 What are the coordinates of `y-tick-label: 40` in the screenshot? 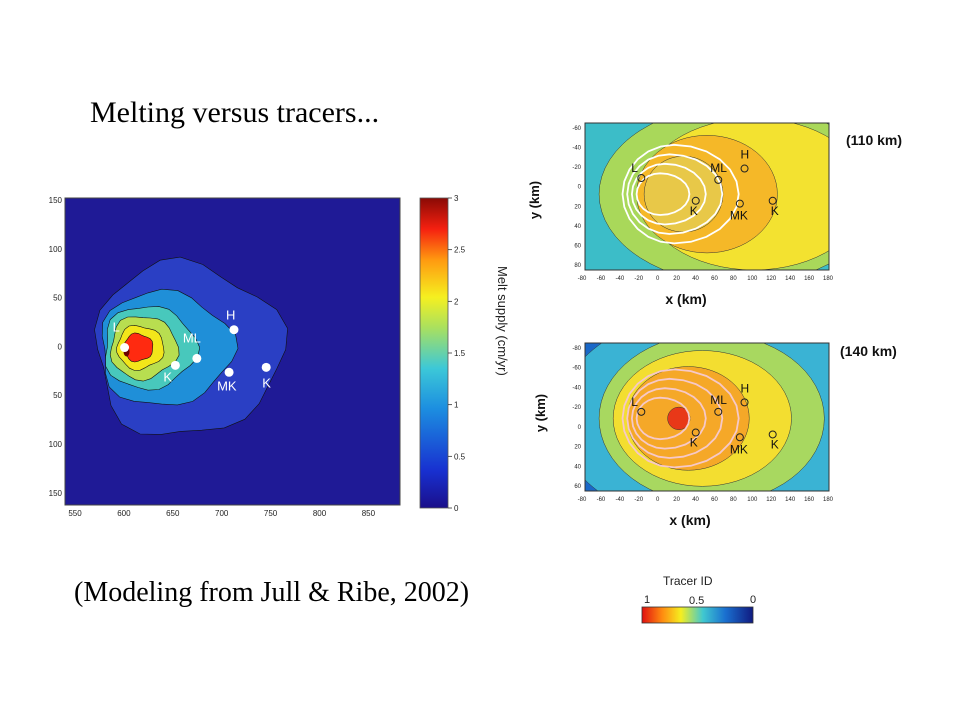 It's located at (577, 467).